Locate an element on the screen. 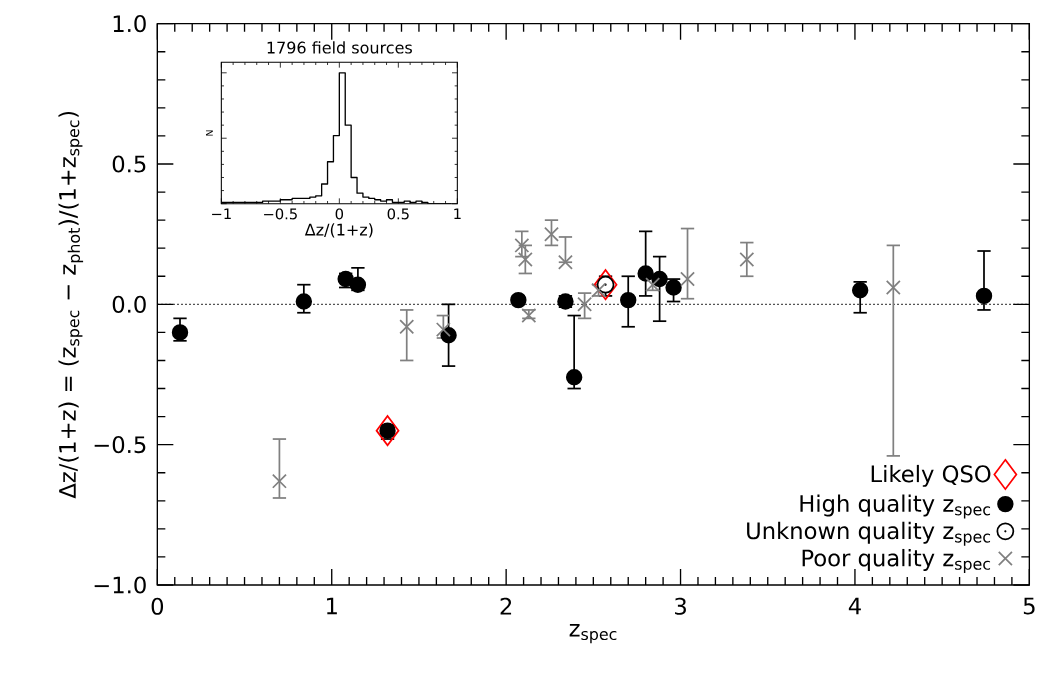 The width and height of the screenshot is (1049, 693). x-tick-label: −0.5 is located at coordinates (280, 214).